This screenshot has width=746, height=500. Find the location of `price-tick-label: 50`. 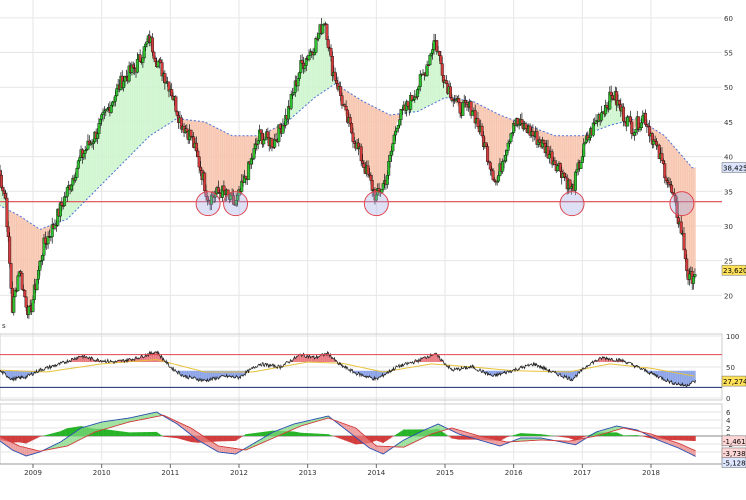

price-tick-label: 50 is located at coordinates (728, 88).